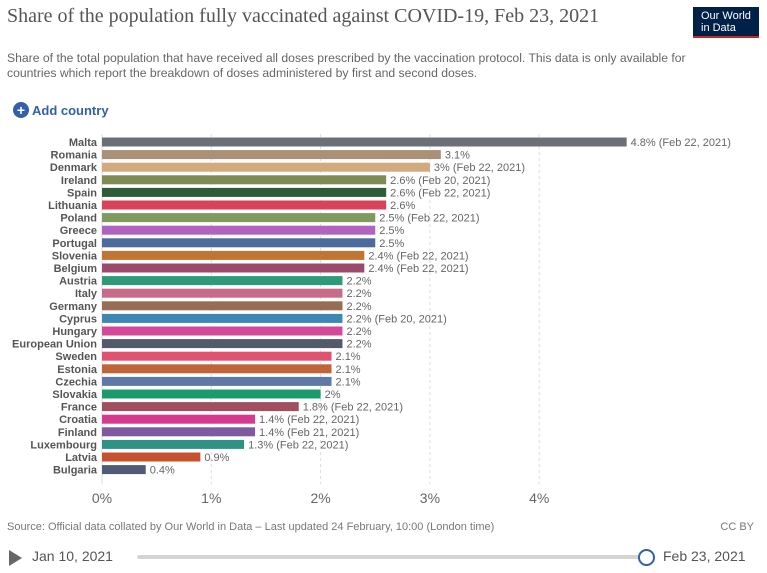 The width and height of the screenshot is (767, 573). What do you see at coordinates (74, 168) in the screenshot?
I see `category-label: Denmark` at bounding box center [74, 168].